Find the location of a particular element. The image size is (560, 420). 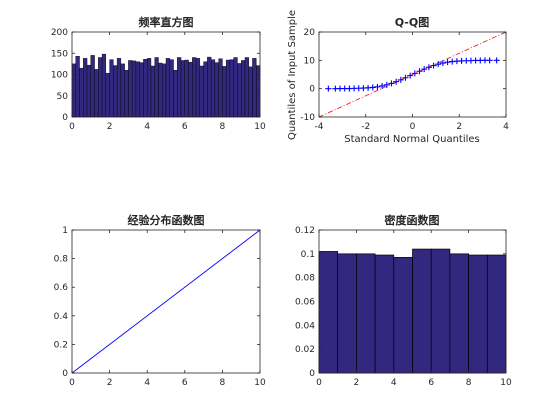

ecdf-xtick-label: 0 is located at coordinates (72, 383).